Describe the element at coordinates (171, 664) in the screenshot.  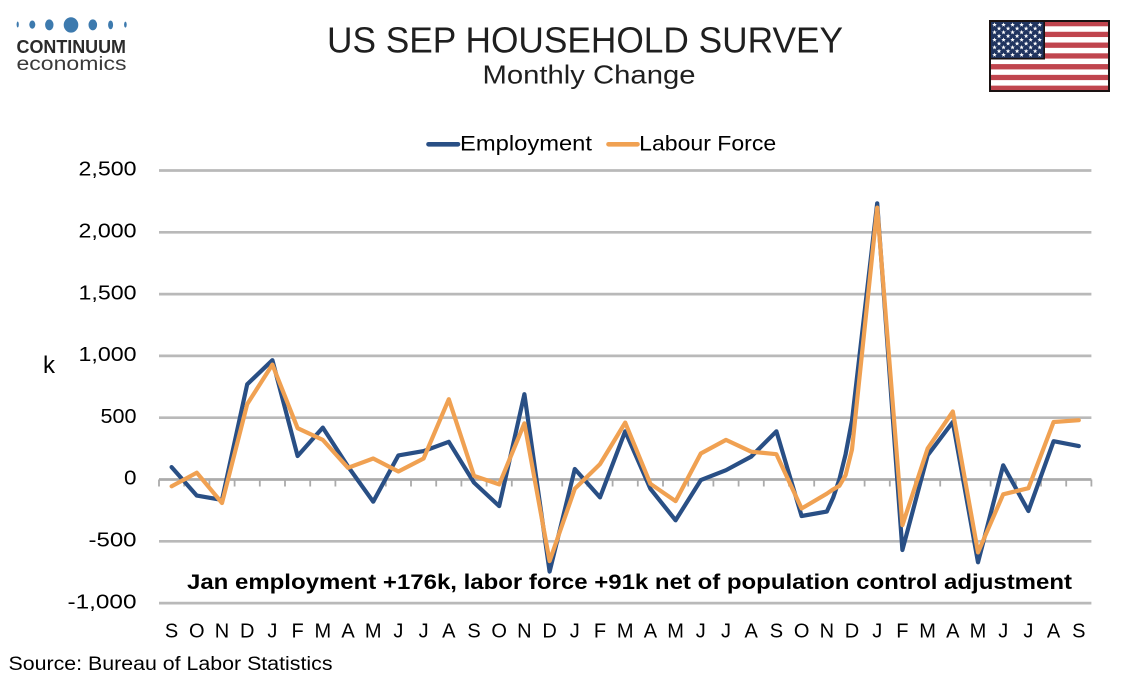
I see `svg-text:Source: Bureau of Labor Statis: Source: Bureau of Labor Statistics` at that location.